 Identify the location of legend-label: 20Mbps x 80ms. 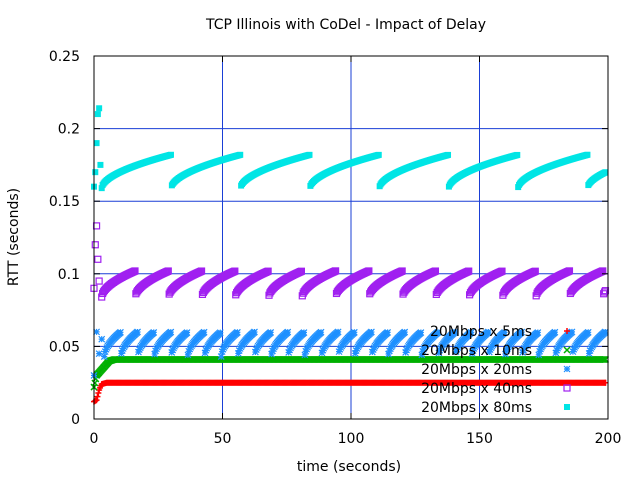
(476, 408).